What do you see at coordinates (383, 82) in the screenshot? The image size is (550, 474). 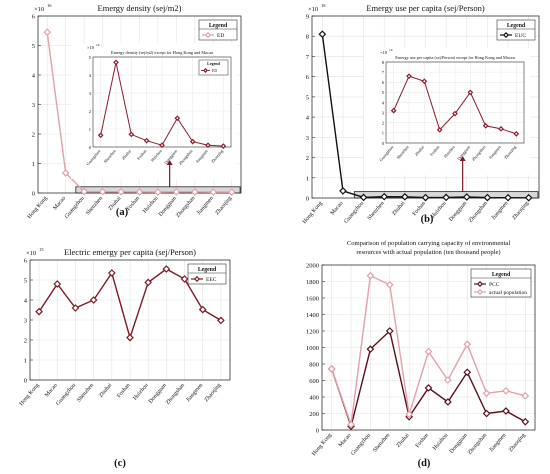 I see `inset-y-tick-label: 6` at bounding box center [383, 82].